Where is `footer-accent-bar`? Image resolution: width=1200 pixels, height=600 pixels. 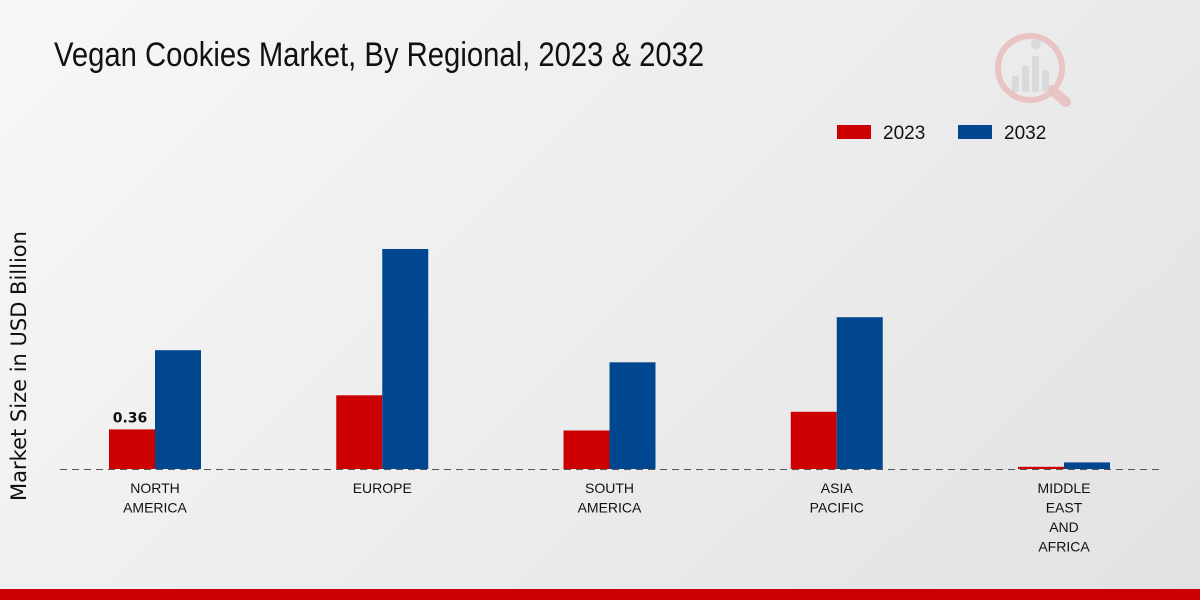 footer-accent-bar is located at coordinates (600, 594).